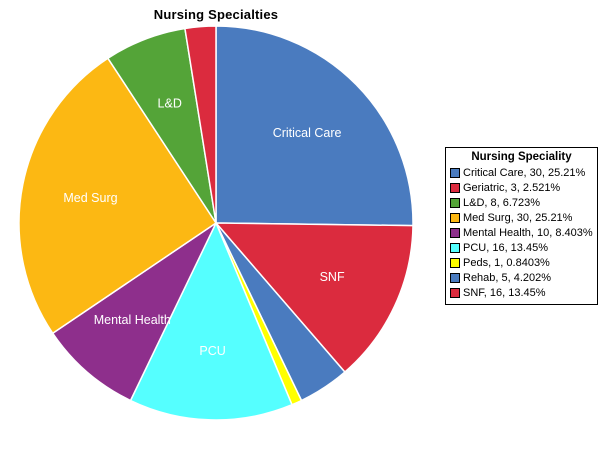 The height and width of the screenshot is (450, 603). What do you see at coordinates (170, 104) in the screenshot?
I see `pie-slice-label-l-d: L&D` at bounding box center [170, 104].